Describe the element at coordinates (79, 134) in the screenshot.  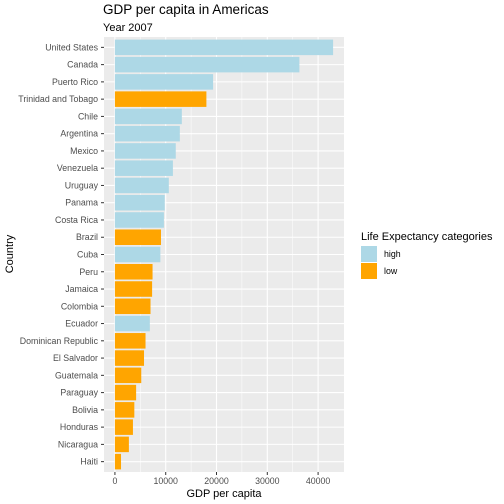
I see `y-tick-label: Argentina` at that location.